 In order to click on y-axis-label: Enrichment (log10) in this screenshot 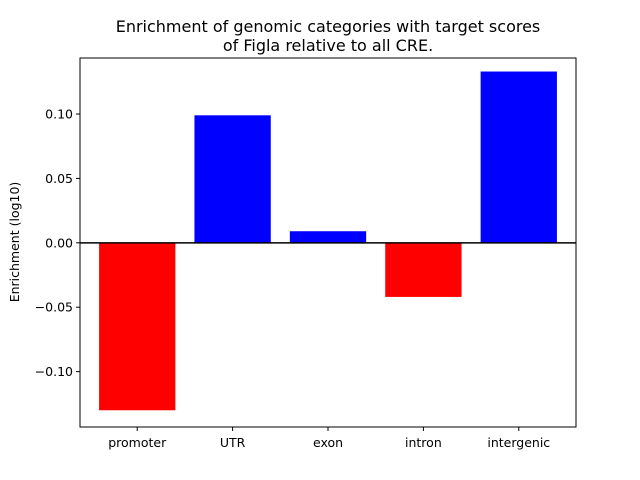, I will do `click(14, 242)`.